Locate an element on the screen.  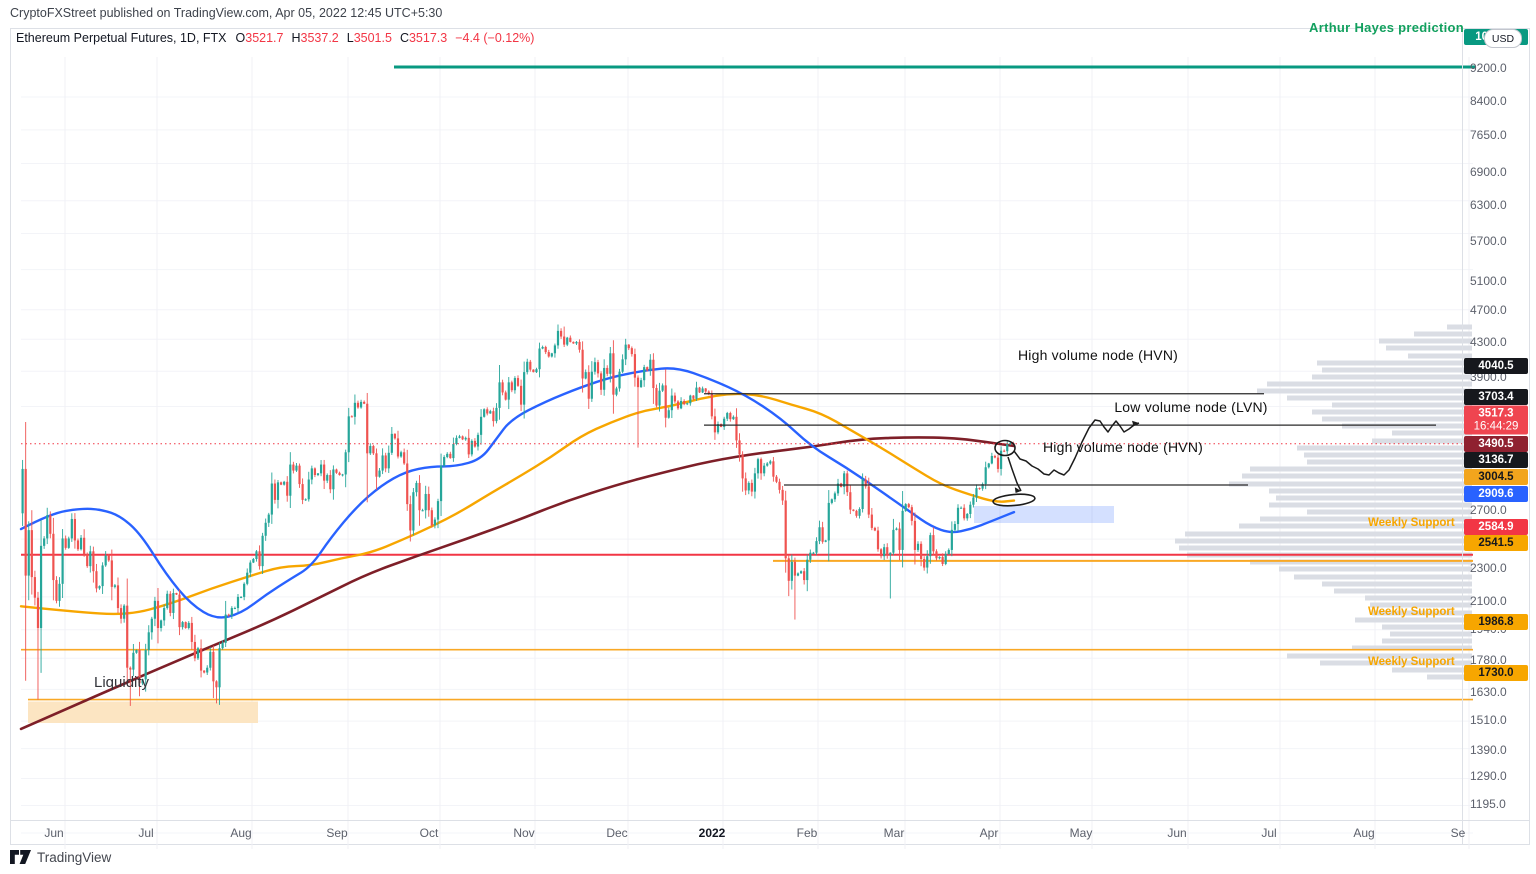
tradingview-wordmark: TradingView is located at coordinates (74, 857).